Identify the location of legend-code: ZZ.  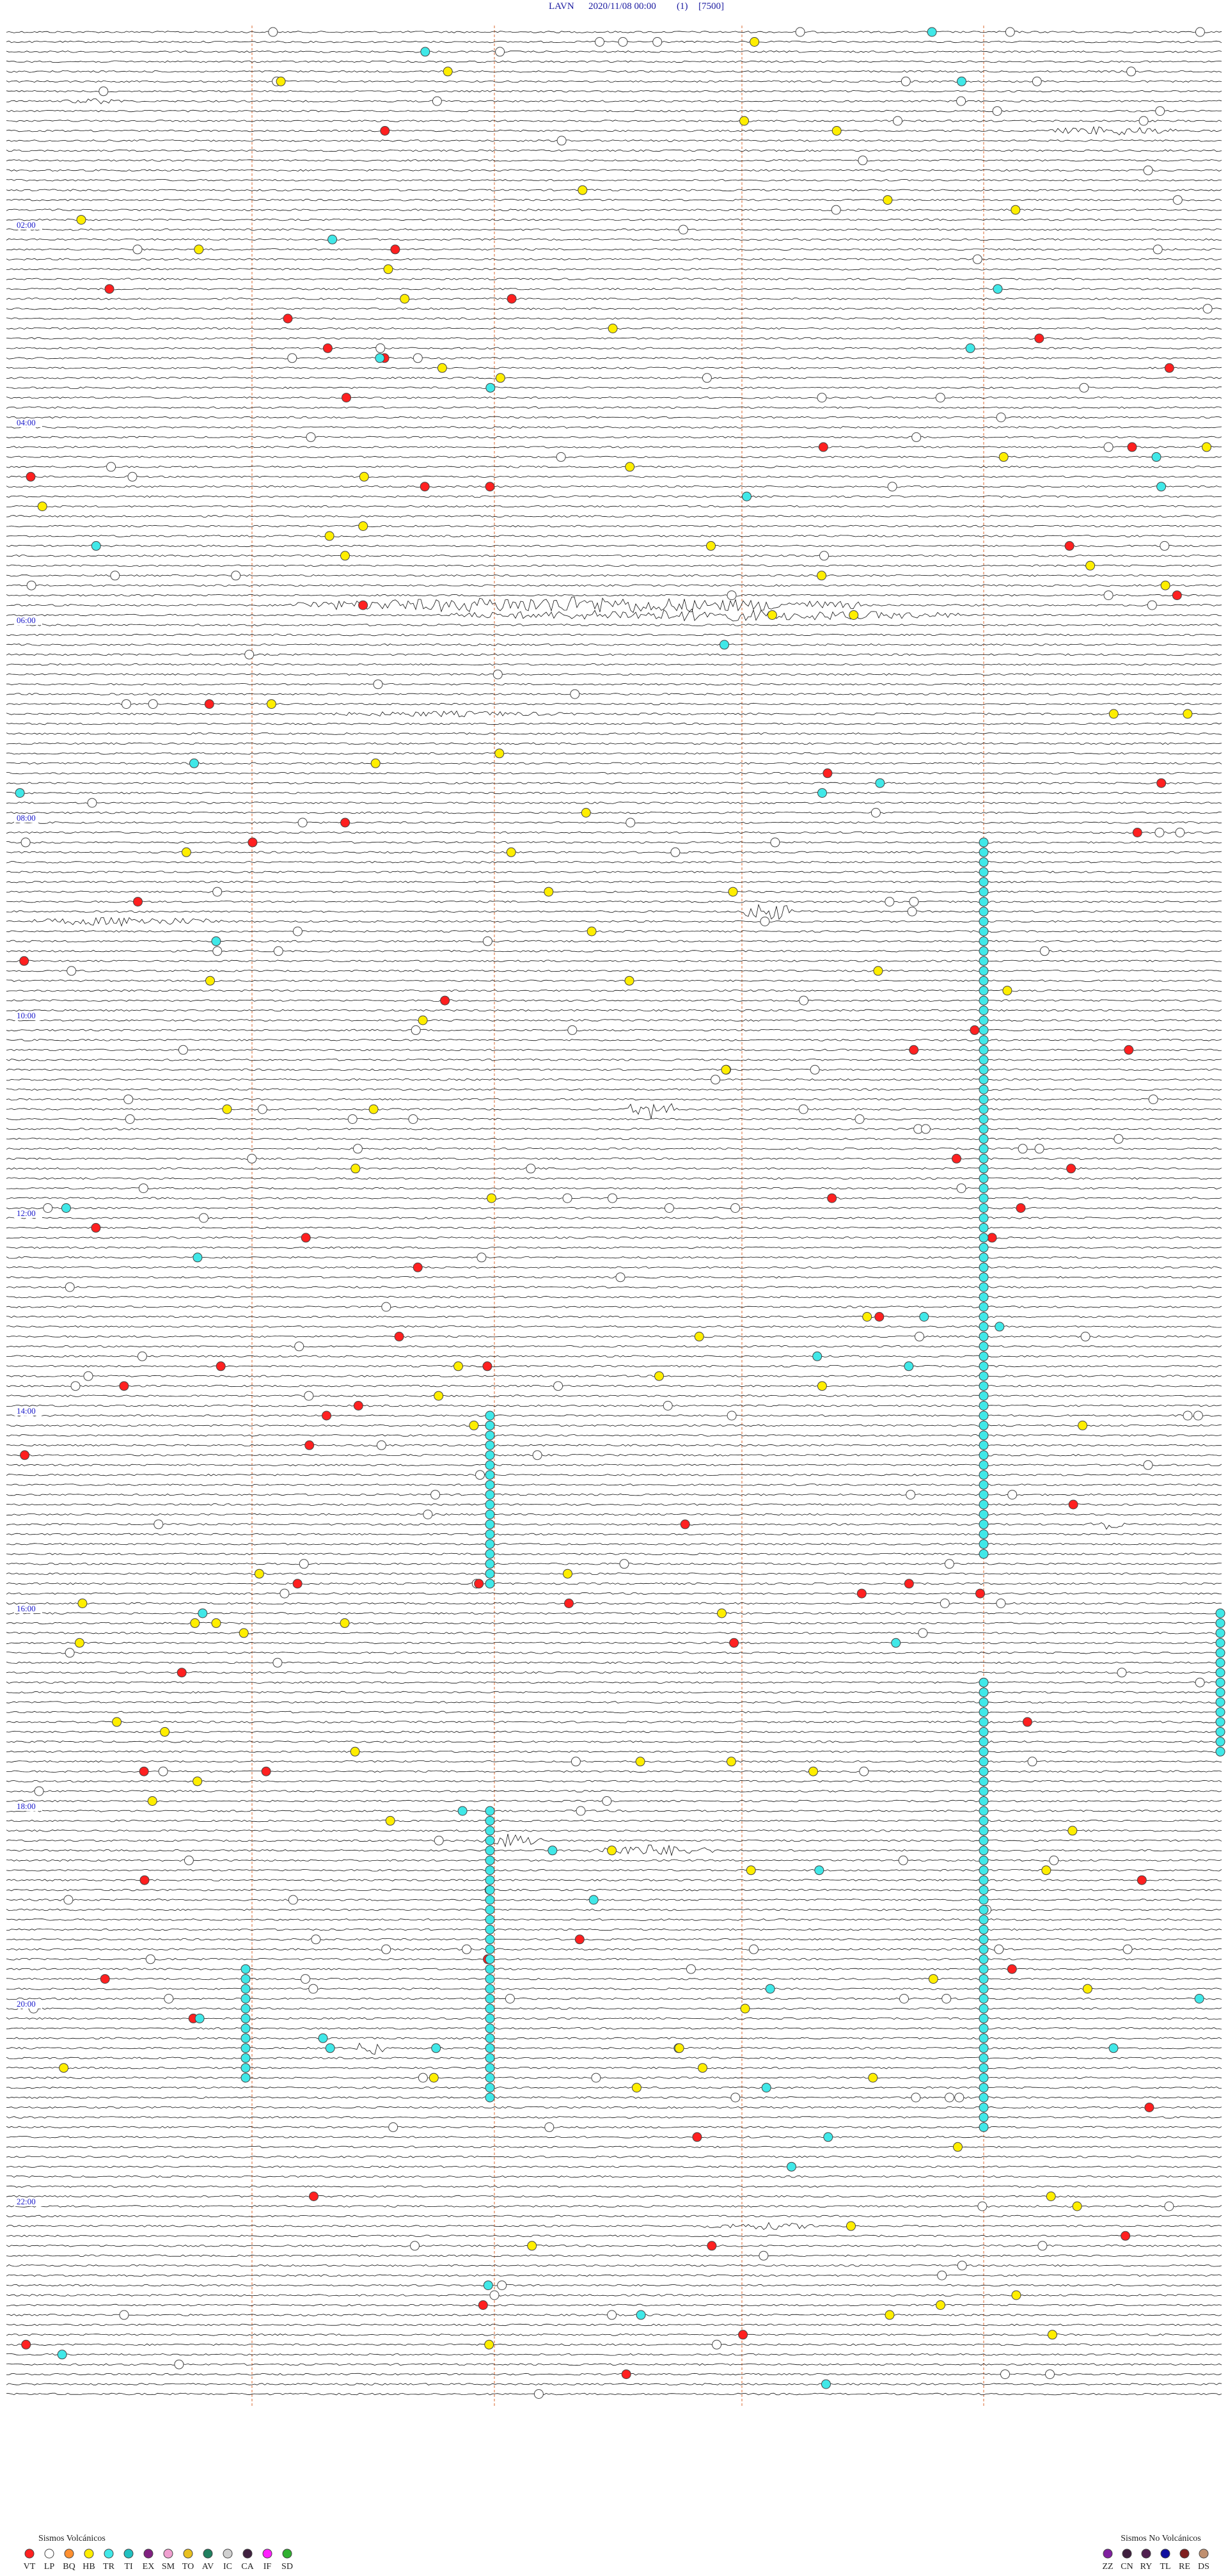
(1107, 2567).